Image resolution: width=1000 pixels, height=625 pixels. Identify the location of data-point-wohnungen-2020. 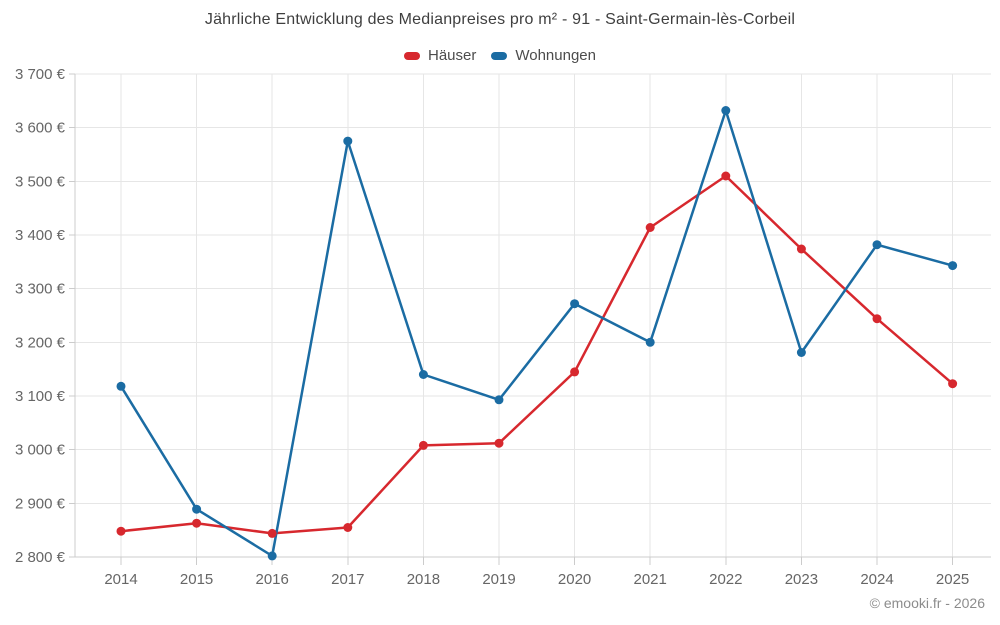
(575, 304).